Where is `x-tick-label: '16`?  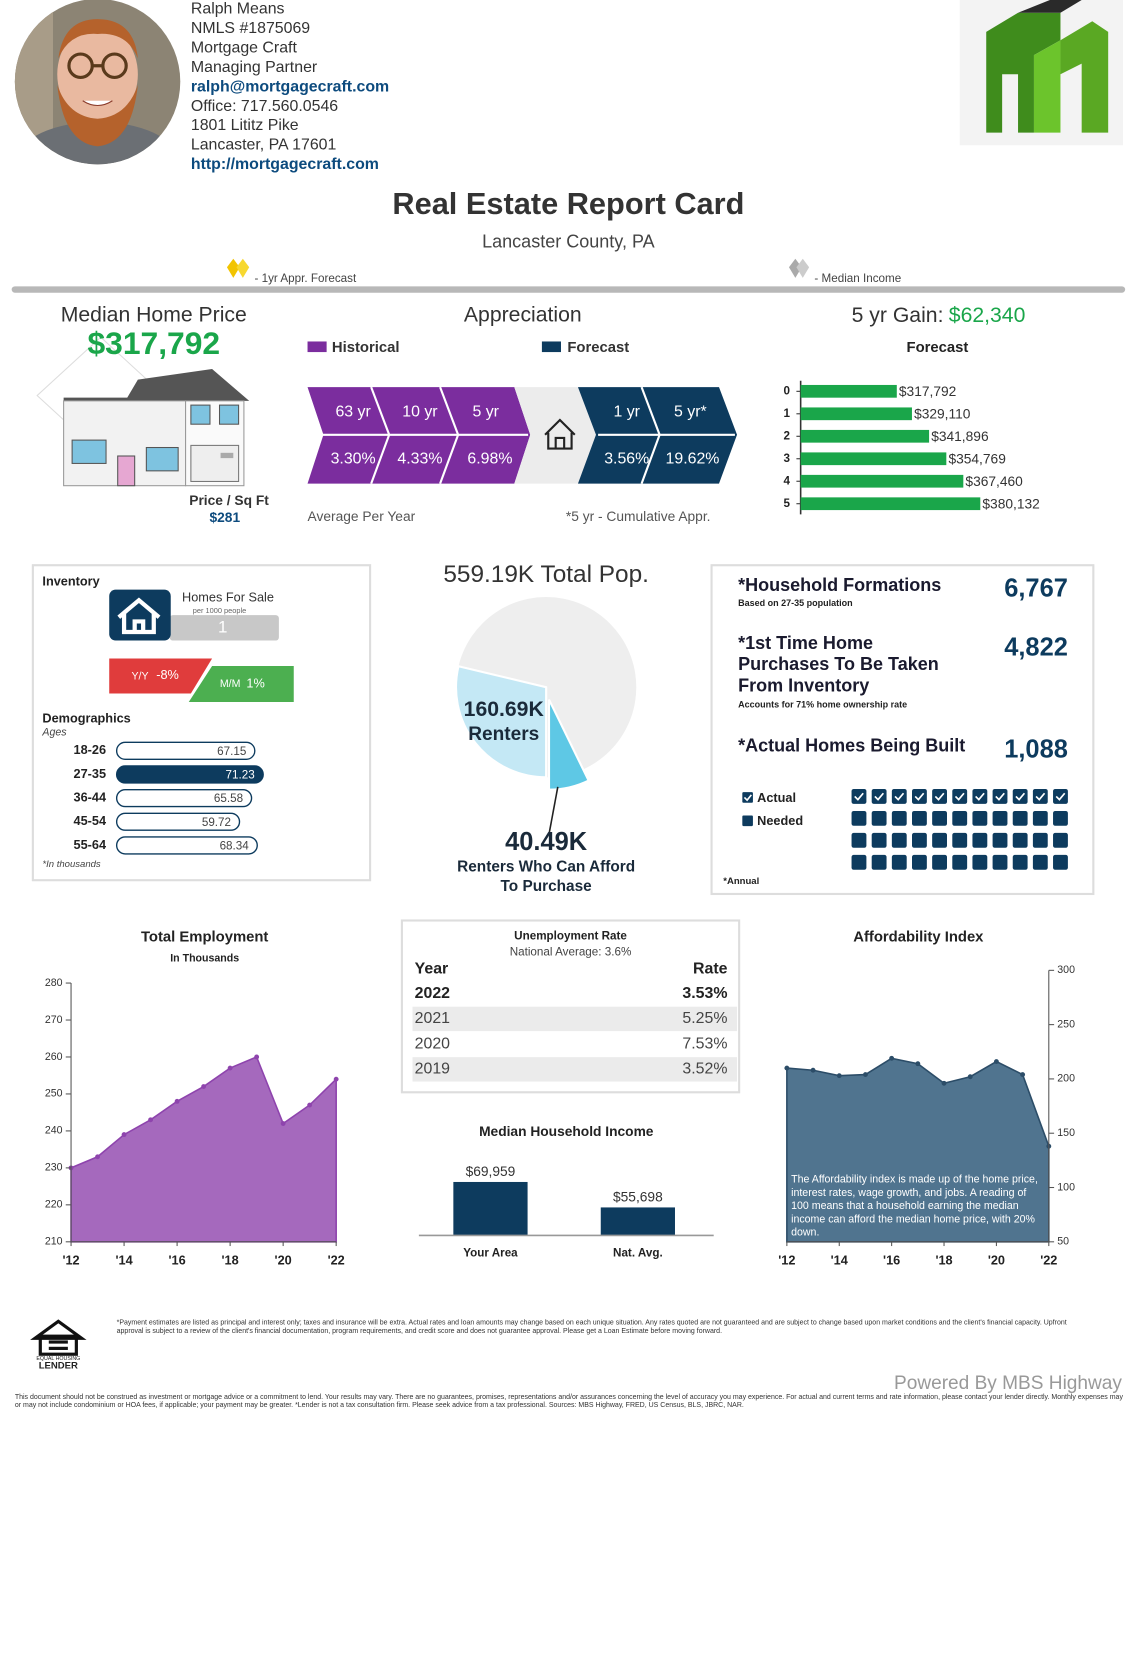 x-tick-label: '16 is located at coordinates (891, 1259).